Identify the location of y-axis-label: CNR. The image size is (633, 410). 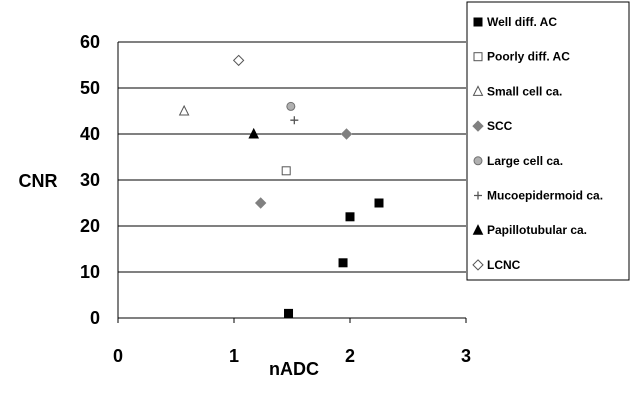
(38, 181).